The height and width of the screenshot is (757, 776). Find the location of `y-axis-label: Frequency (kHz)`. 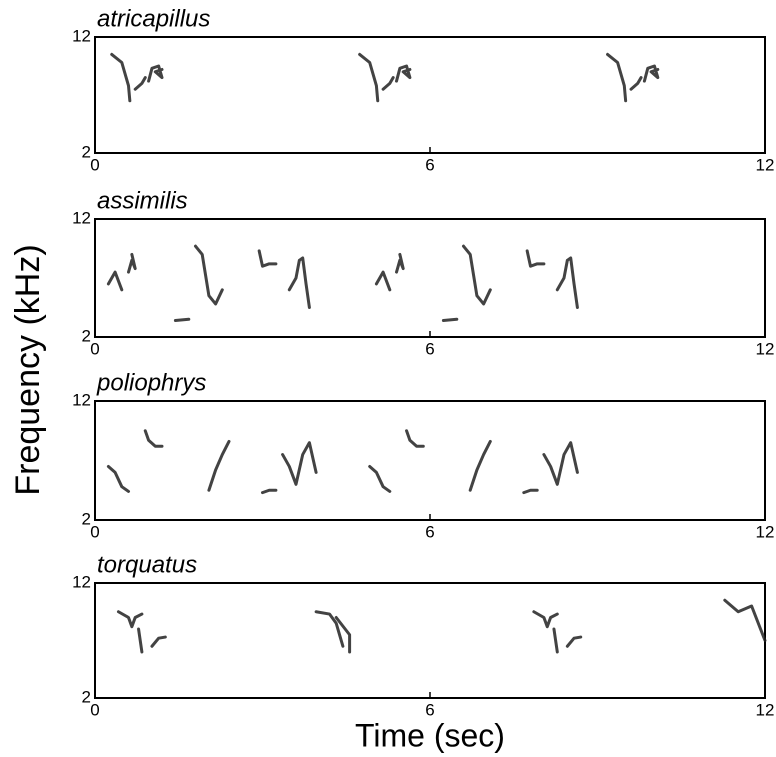

y-axis-label: Frequency (kHz) is located at coordinates (28, 369).